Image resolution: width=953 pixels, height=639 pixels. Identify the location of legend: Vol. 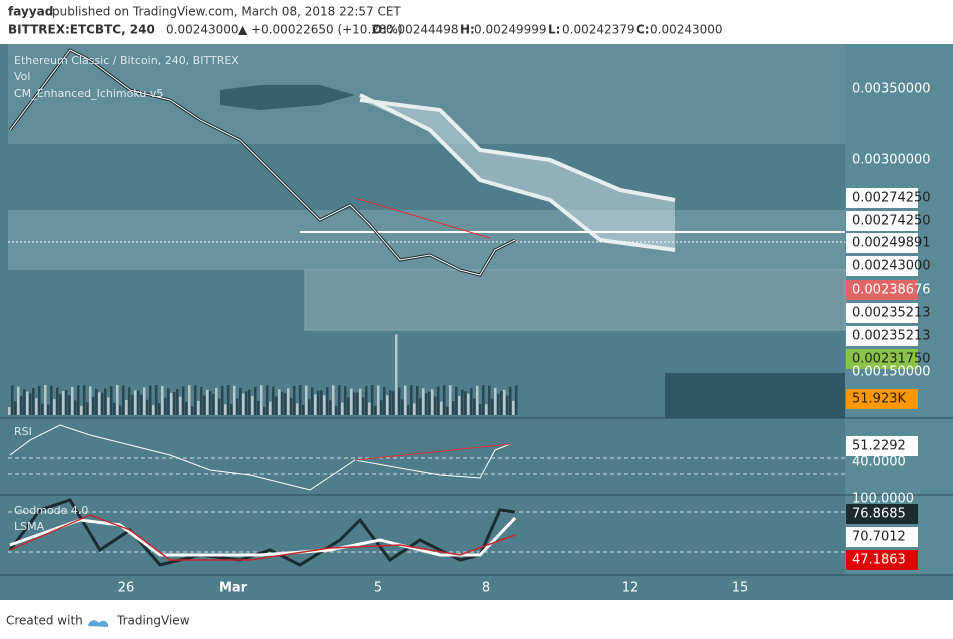
(22, 76).